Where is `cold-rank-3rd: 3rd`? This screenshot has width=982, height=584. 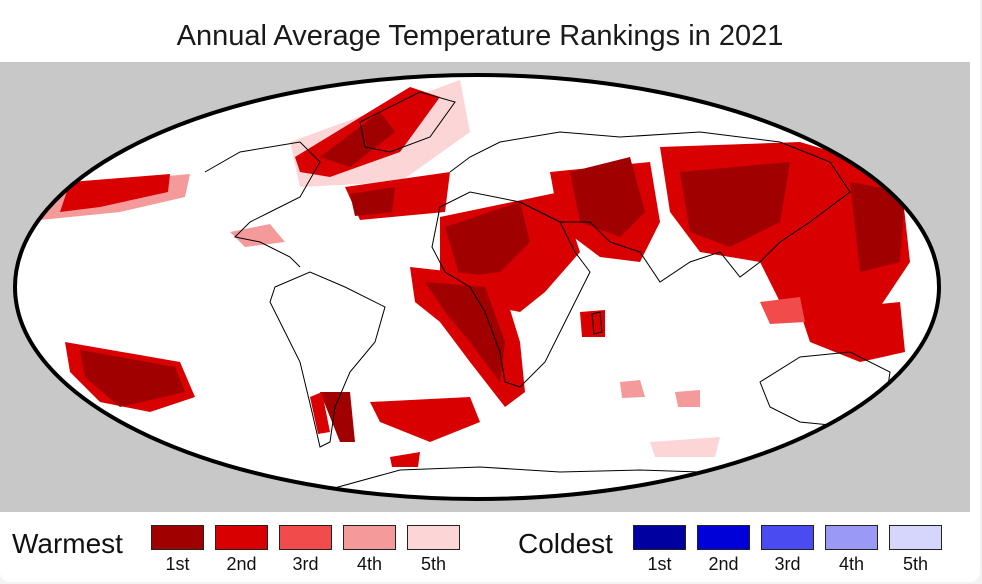 cold-rank-3rd: 3rd is located at coordinates (787, 564).